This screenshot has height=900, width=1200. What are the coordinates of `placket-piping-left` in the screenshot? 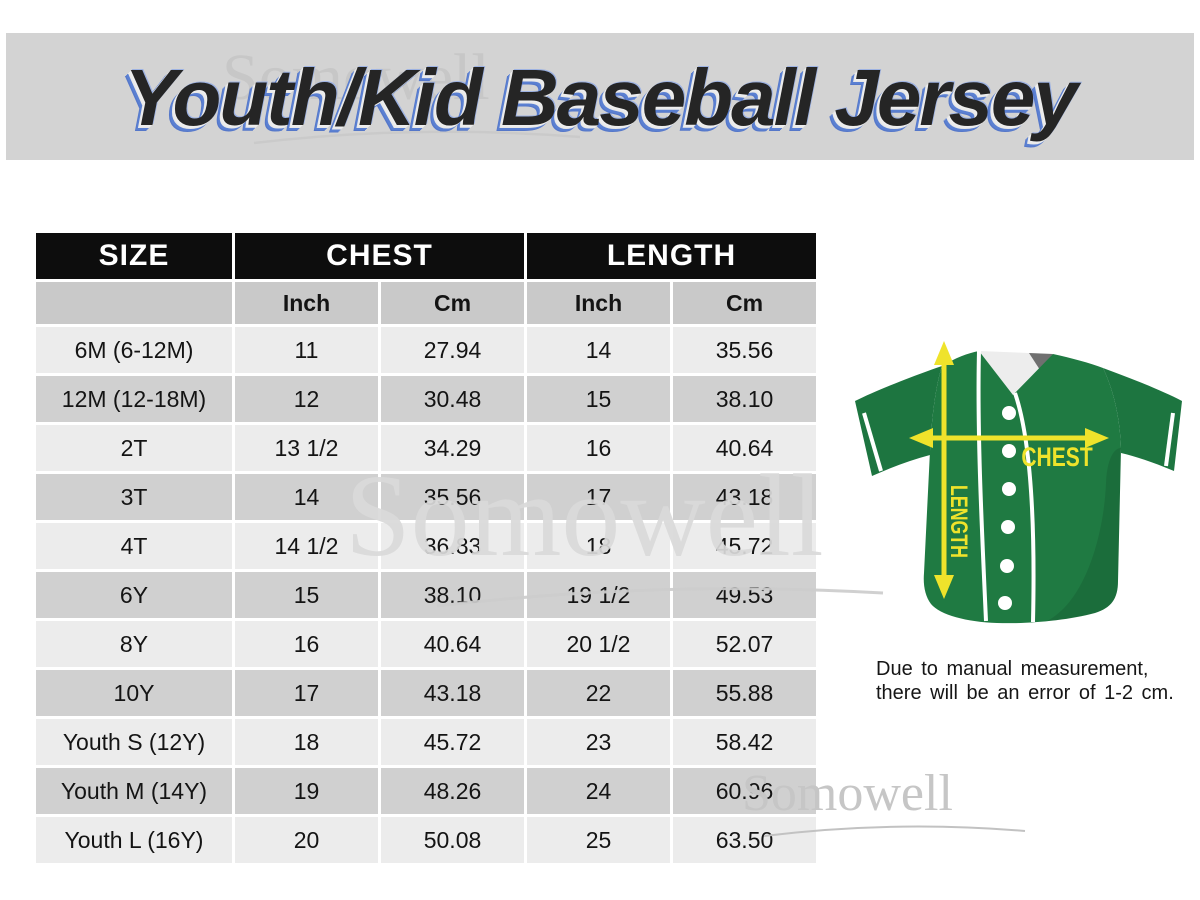 It's located at (982, 486).